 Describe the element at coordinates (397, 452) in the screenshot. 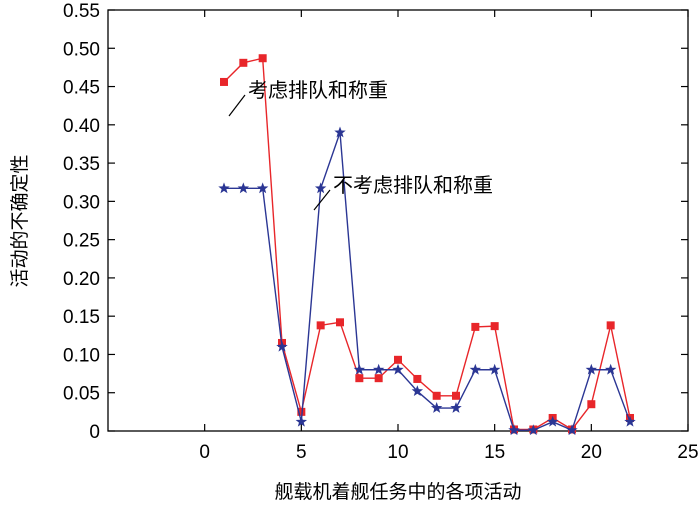

I see `x-tick-label: 10` at that location.